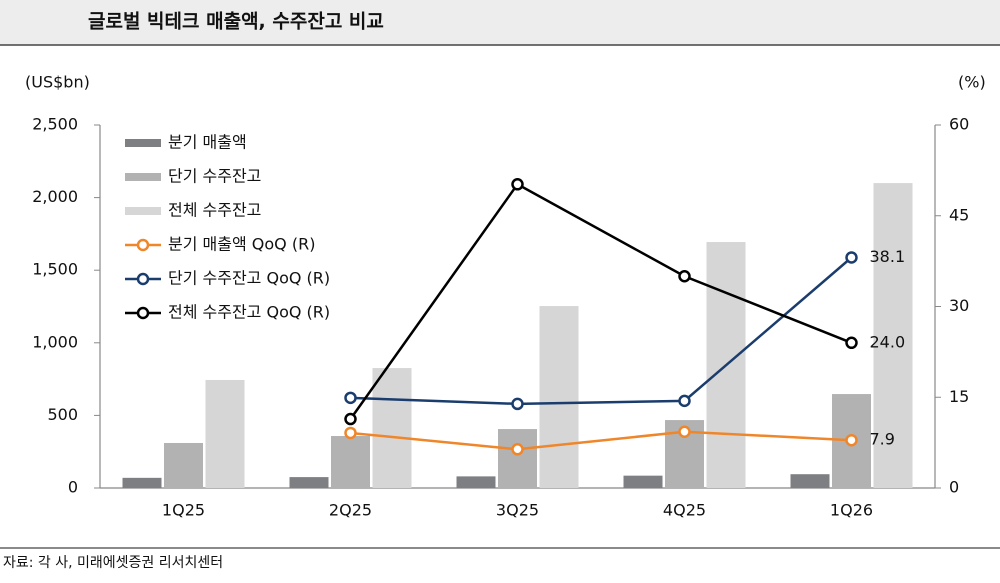 This screenshot has height=583, width=1000. What do you see at coordinates (55, 124) in the screenshot?
I see `y-tick-label: 2,500` at bounding box center [55, 124].